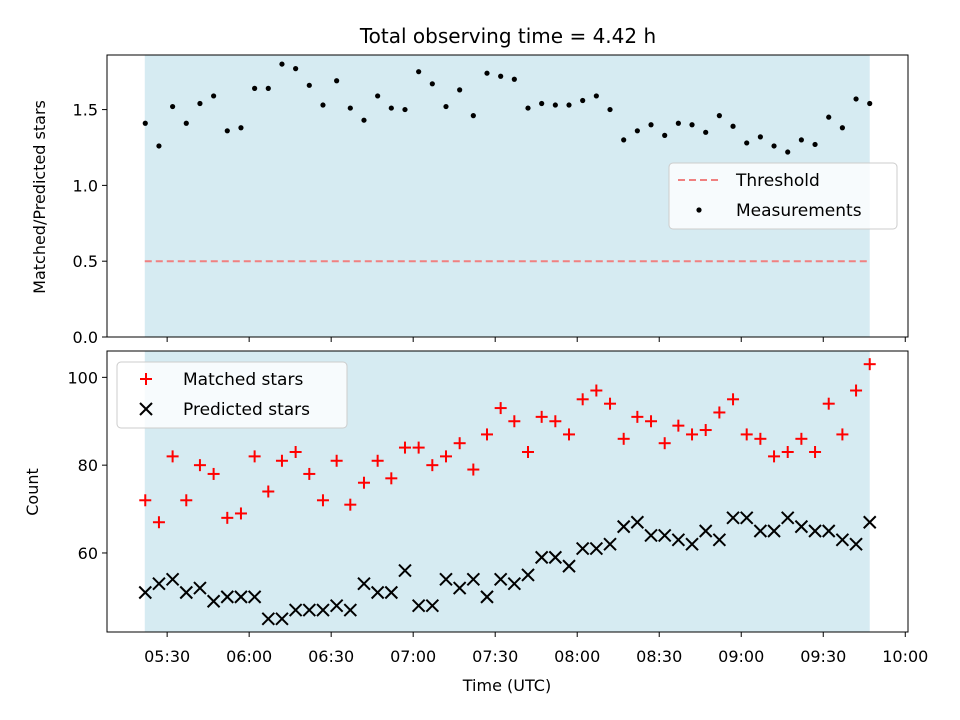 This screenshot has width=960, height=720. Describe the element at coordinates (85, 185) in the screenshot. I see `y-tick-label: 1.0` at that location.